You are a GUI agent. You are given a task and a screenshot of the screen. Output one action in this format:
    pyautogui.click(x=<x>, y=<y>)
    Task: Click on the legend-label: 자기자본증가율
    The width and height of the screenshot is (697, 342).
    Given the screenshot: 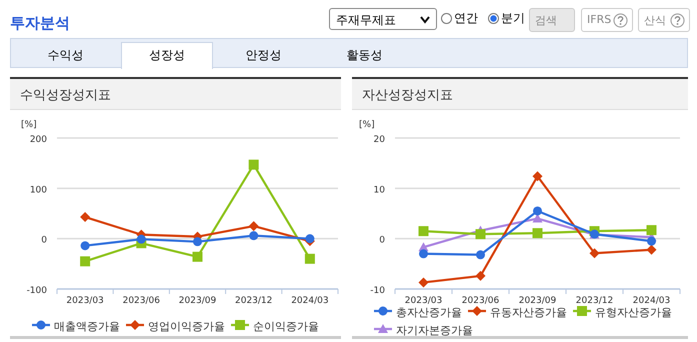 What is the action you would take?
    pyautogui.click(x=434, y=330)
    